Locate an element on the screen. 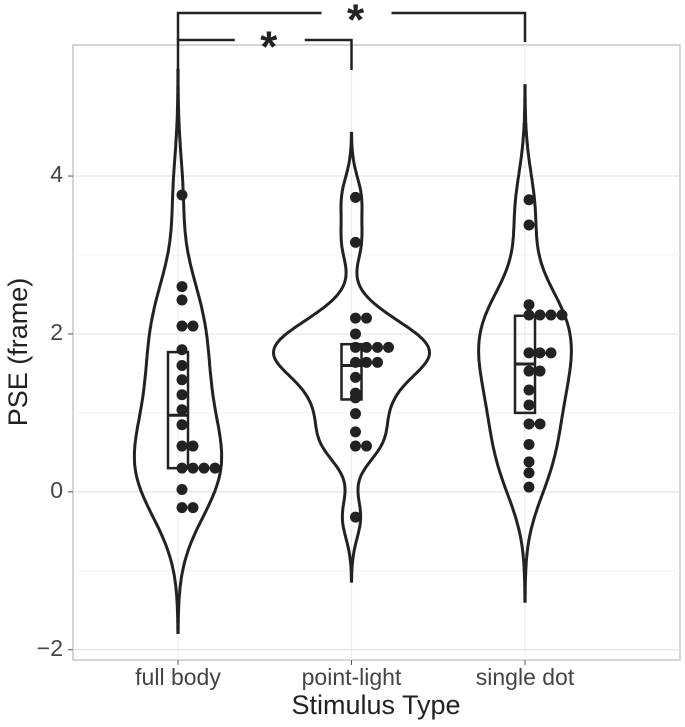 This screenshot has height=727, width=685. x-tick-label: single dot is located at coordinates (525, 677).